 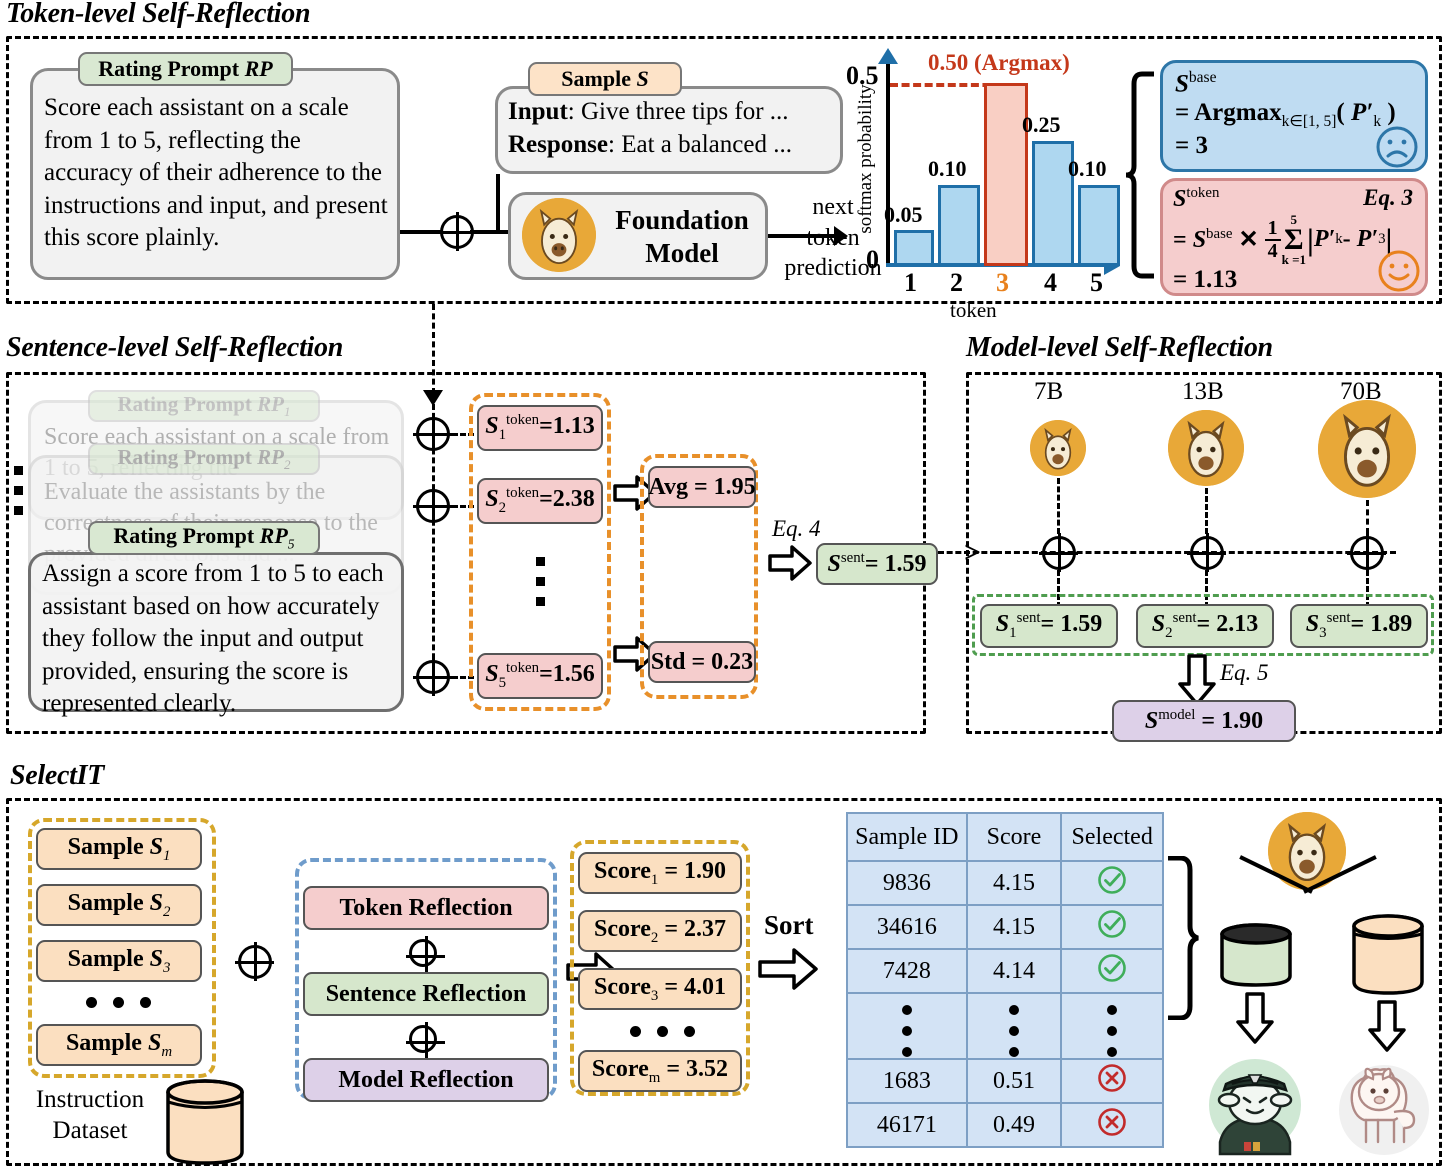 I want to click on token-score-5-text: S5token=1.56, so click(x=540, y=675).